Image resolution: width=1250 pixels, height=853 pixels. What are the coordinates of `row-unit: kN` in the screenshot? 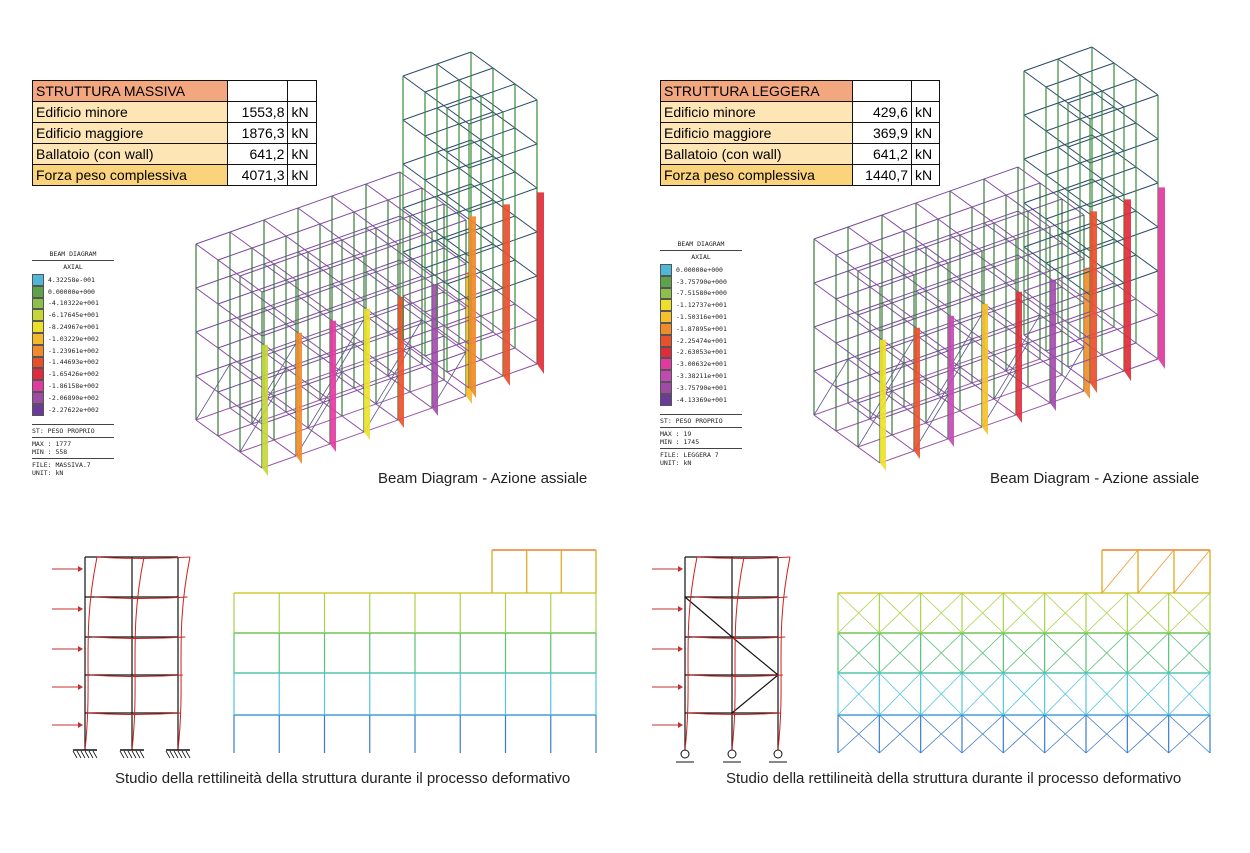 It's located at (925, 133).